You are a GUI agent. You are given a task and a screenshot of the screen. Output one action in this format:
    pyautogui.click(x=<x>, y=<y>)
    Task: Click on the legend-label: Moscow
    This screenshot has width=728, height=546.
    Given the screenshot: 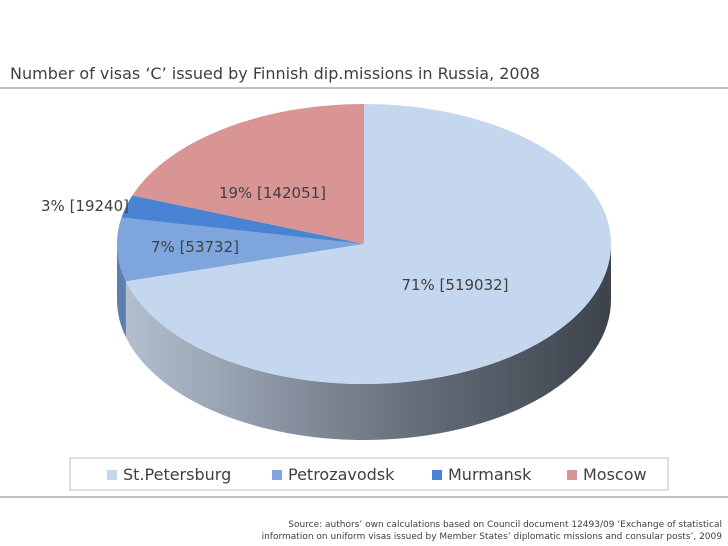 What is the action you would take?
    pyautogui.click(x=615, y=474)
    